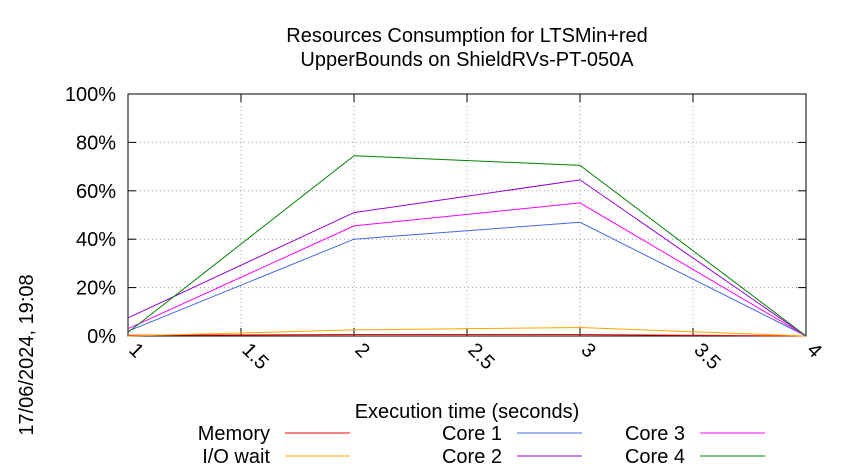  I want to click on chart-title-line-1: Resources Consumption for LTSMin+red, so click(466, 36).